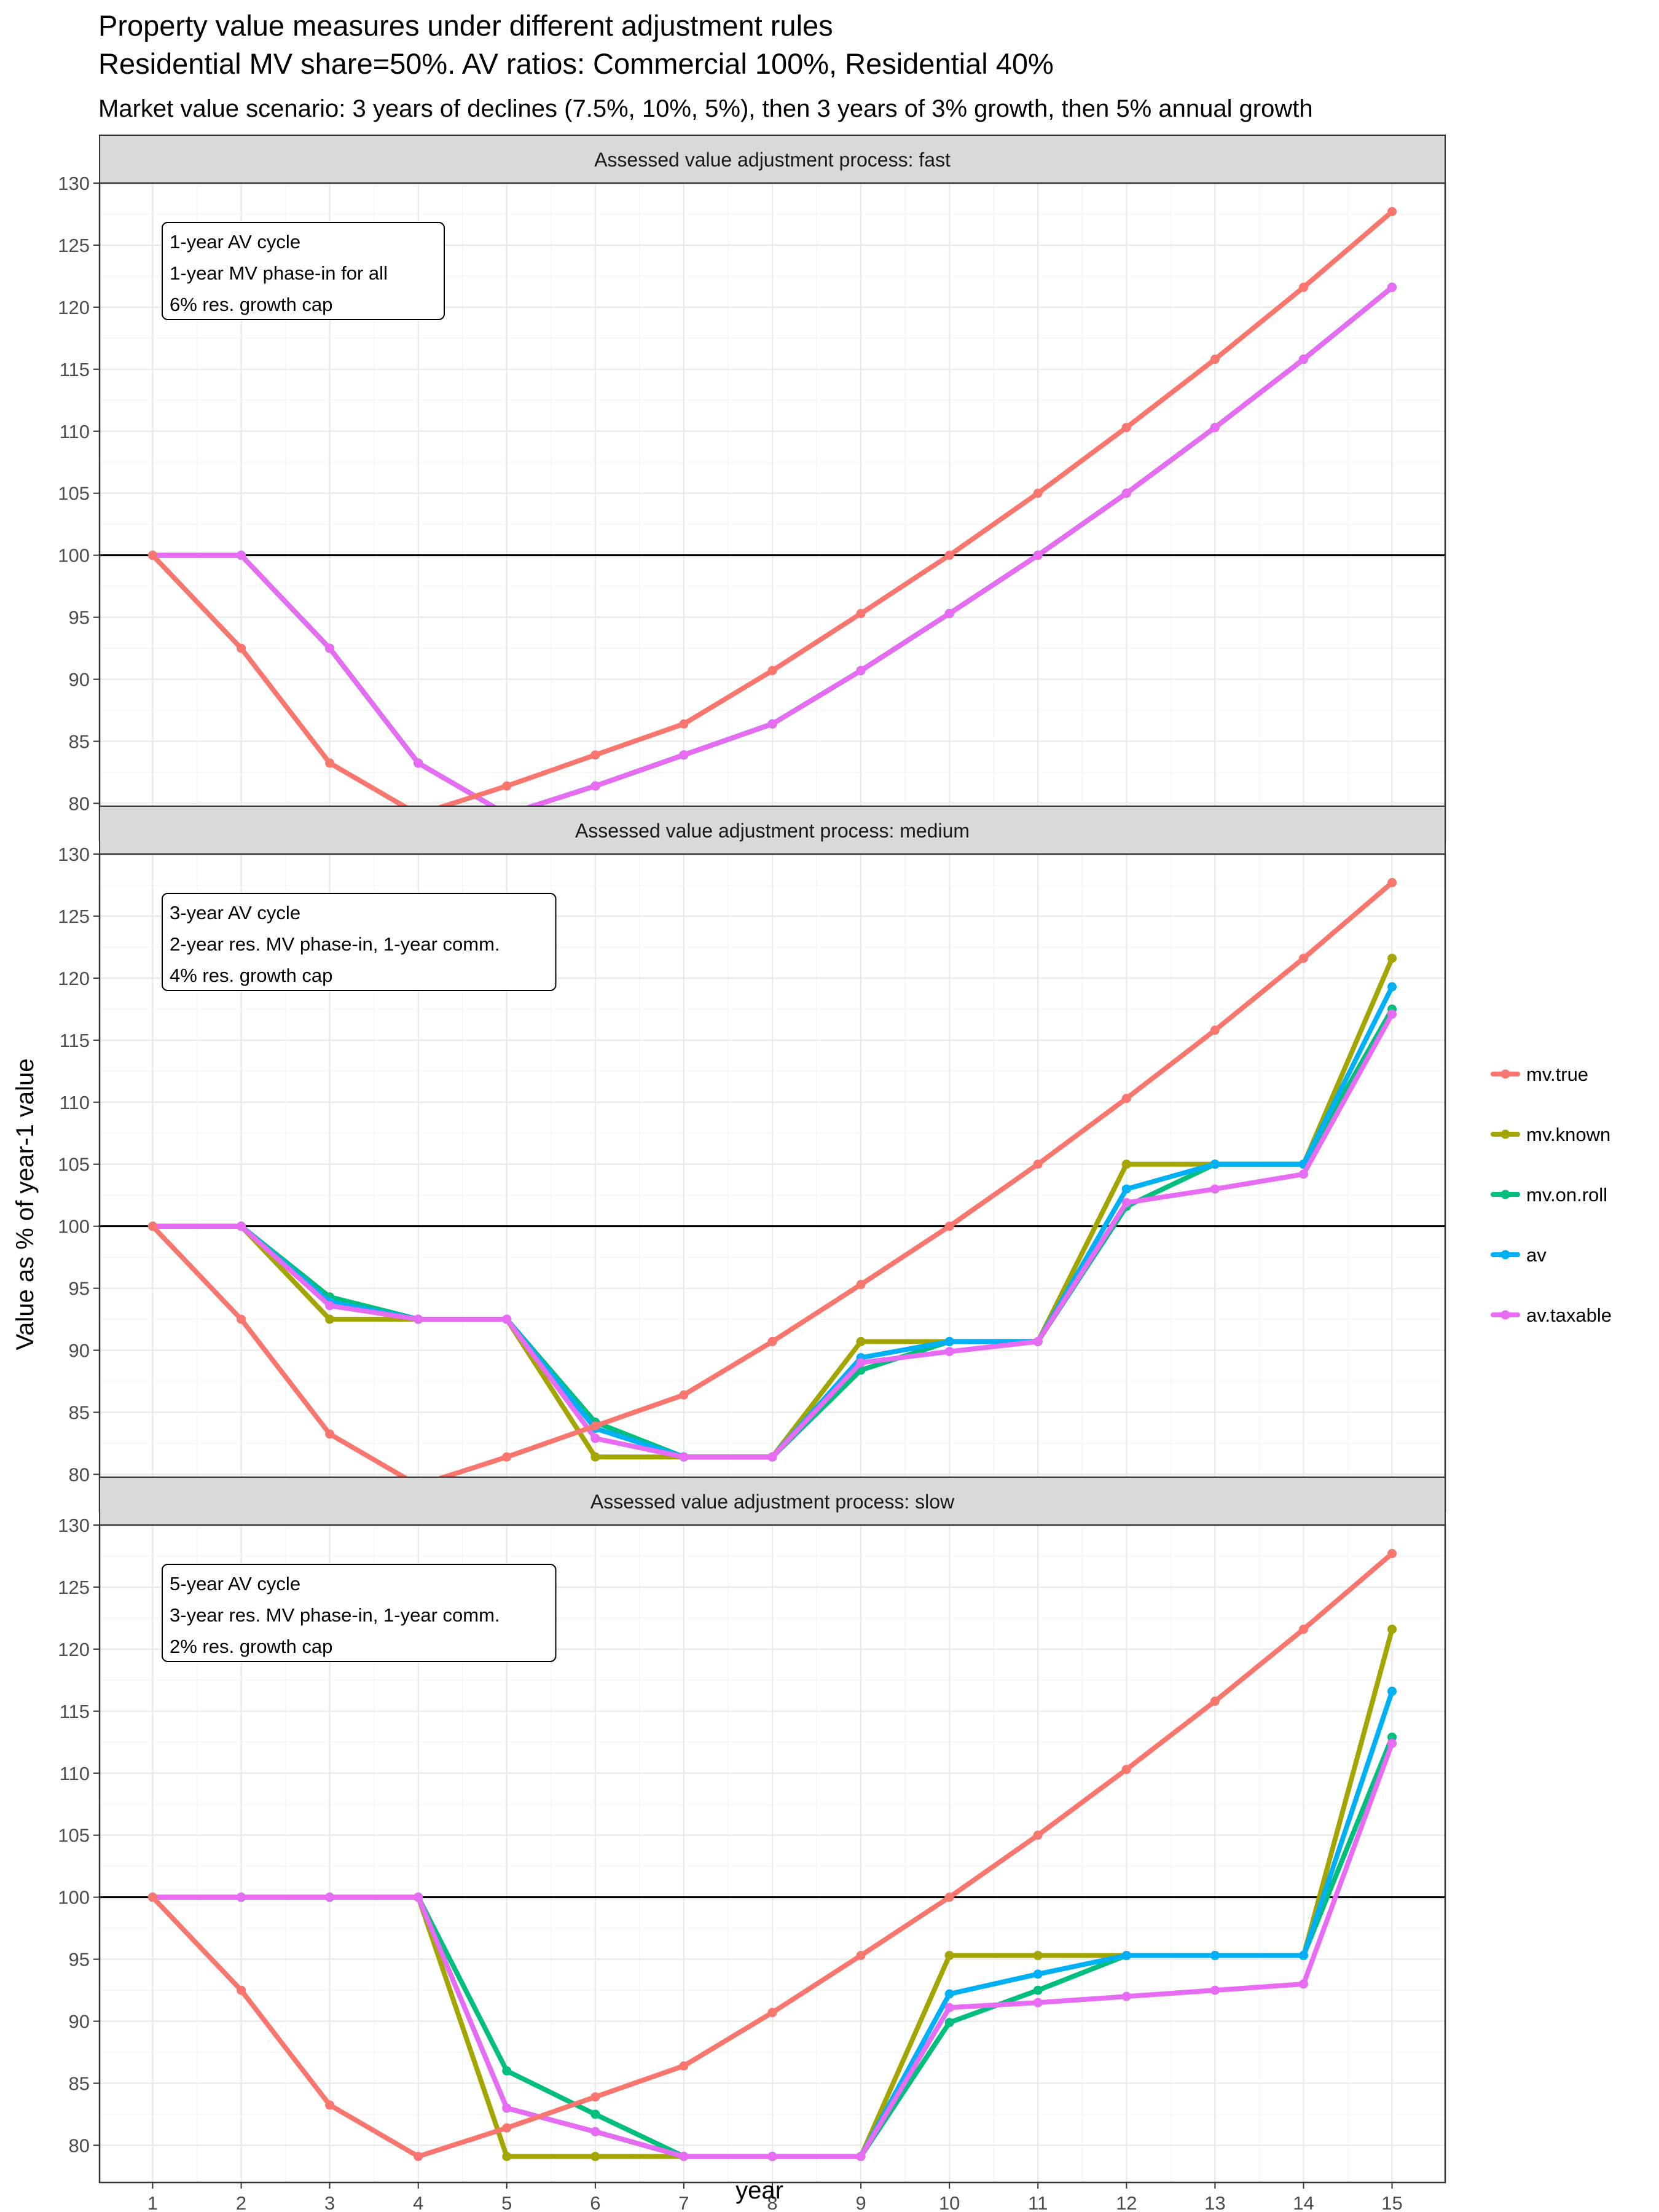 The width and height of the screenshot is (1659, 2212). Describe the element at coordinates (772, 159) in the screenshot. I see `panel-strip` at that location.